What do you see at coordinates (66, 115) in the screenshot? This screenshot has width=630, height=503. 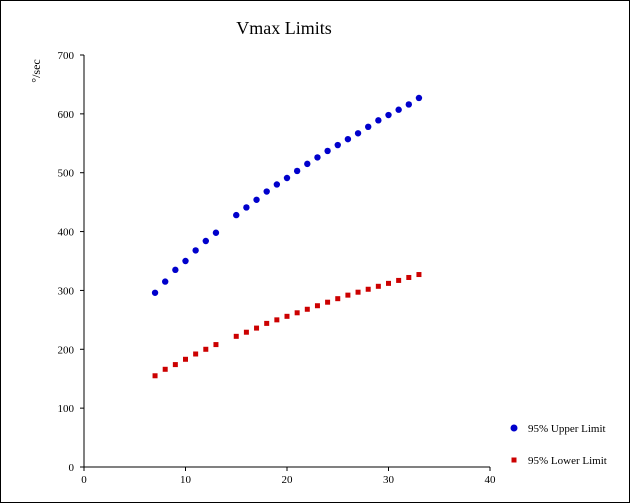 I see `y-tick-label: 600` at bounding box center [66, 115].